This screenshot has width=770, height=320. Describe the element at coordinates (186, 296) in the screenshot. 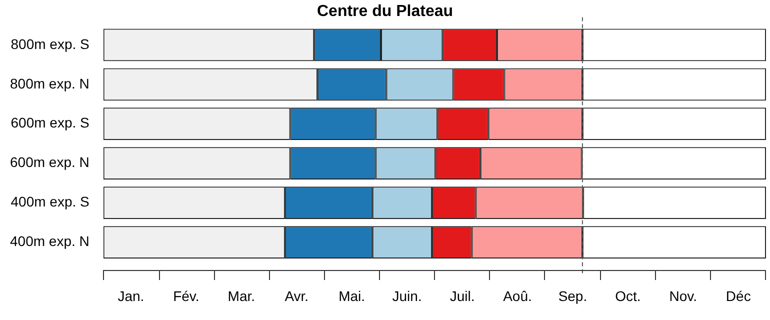

I see `text: Fév.` at that location.